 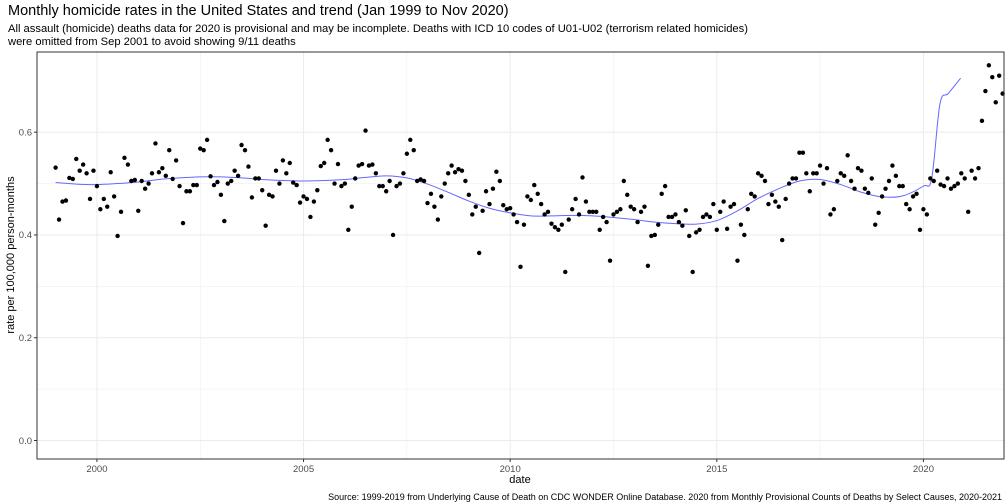 What do you see at coordinates (25, 132) in the screenshot?
I see `y-tick-label: 0.6` at bounding box center [25, 132].